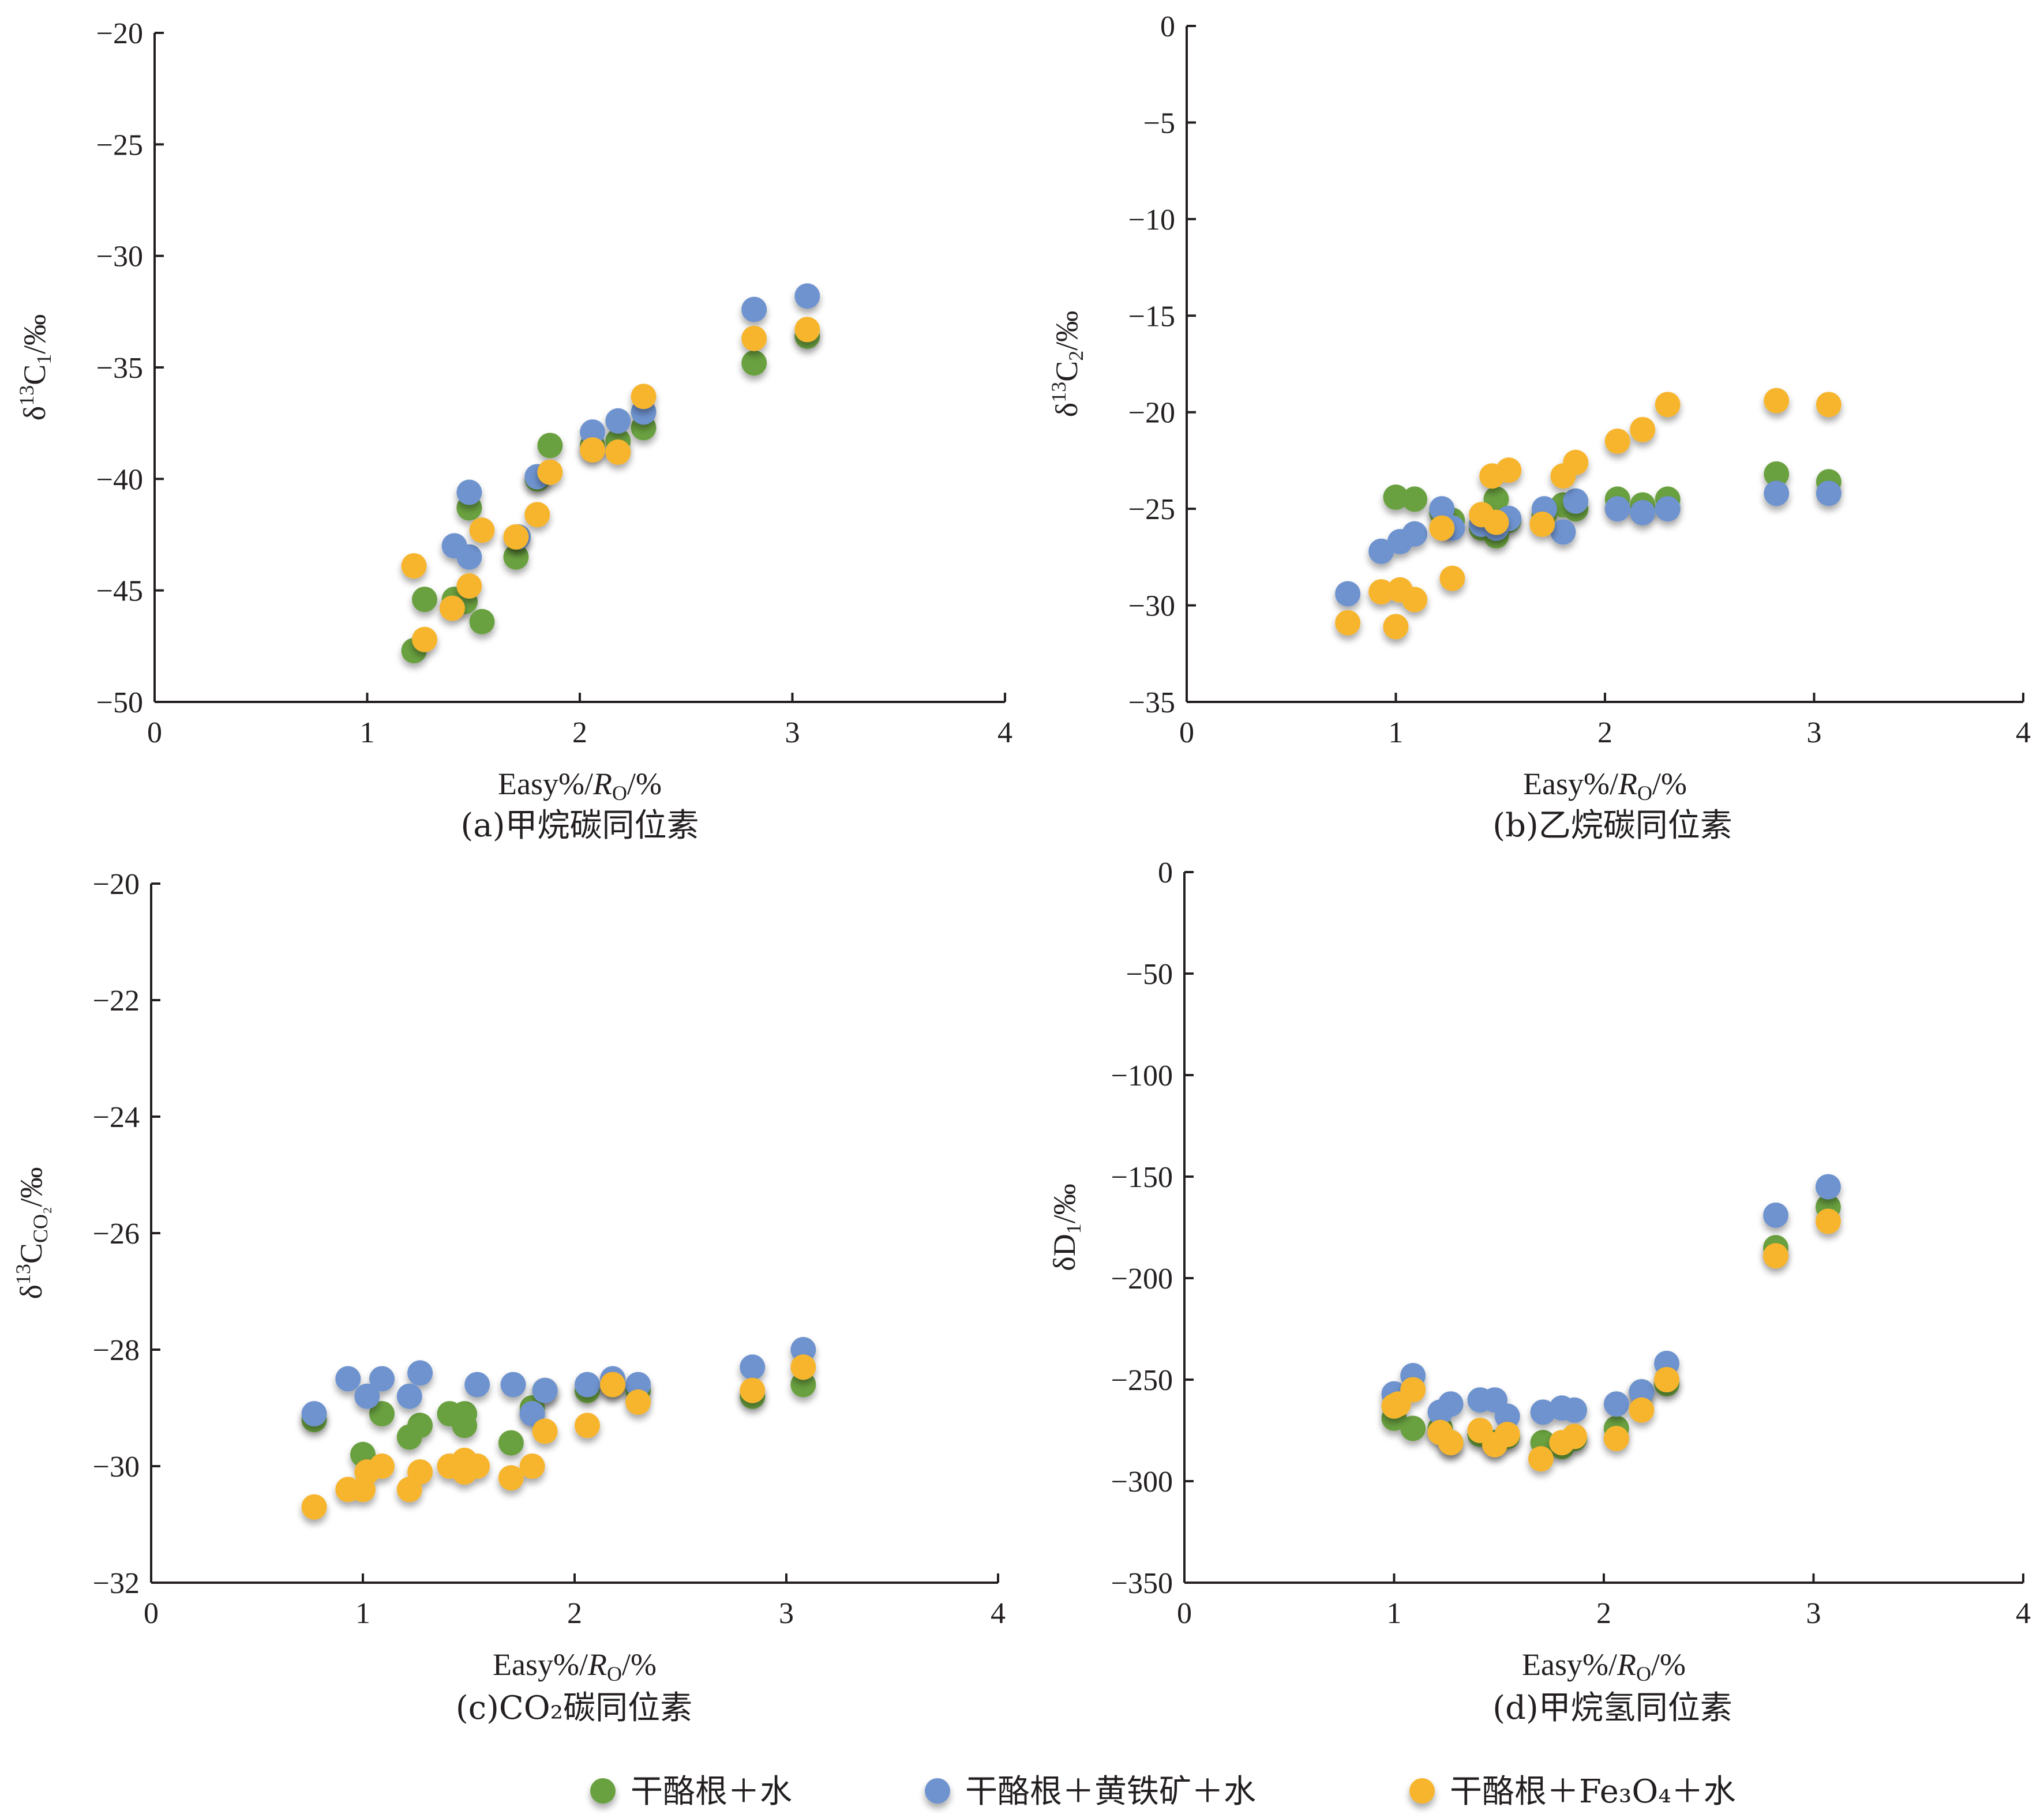 Image resolution: width=2044 pixels, height=1818 pixels. What do you see at coordinates (1612, 825) in the screenshot?
I see `panel-caption: (b)乙烷碳同位素` at bounding box center [1612, 825].